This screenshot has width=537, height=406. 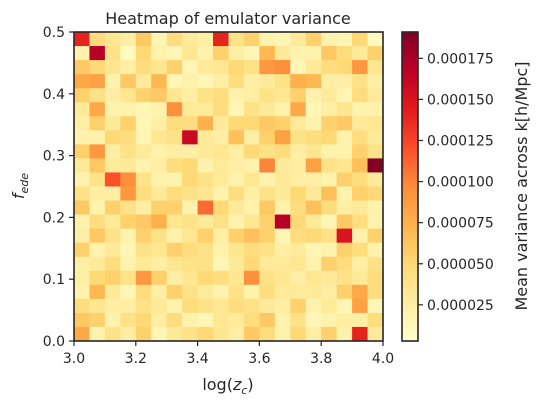 What do you see at coordinates (321, 359) in the screenshot?
I see `x-tick-label: 3.8` at bounding box center [321, 359].